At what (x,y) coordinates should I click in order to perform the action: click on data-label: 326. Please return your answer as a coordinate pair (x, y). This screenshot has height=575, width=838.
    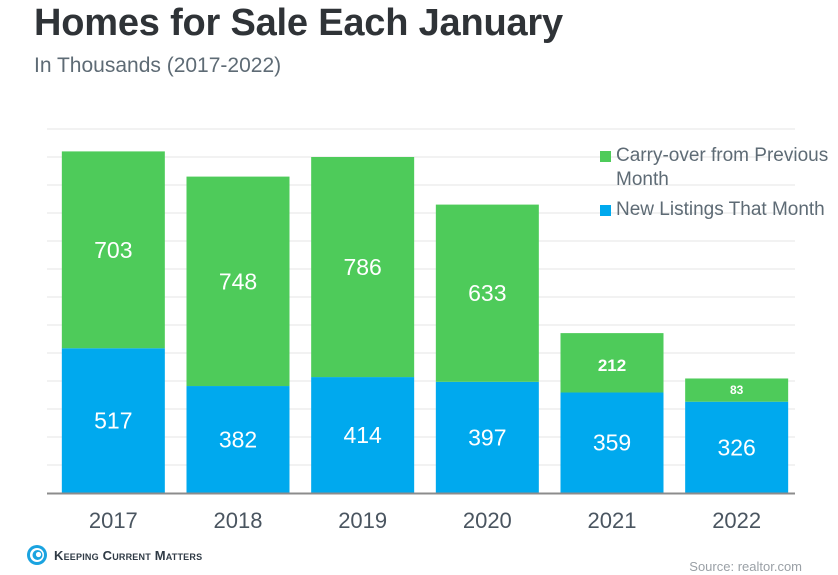
    Looking at the image, I should click on (736, 447).